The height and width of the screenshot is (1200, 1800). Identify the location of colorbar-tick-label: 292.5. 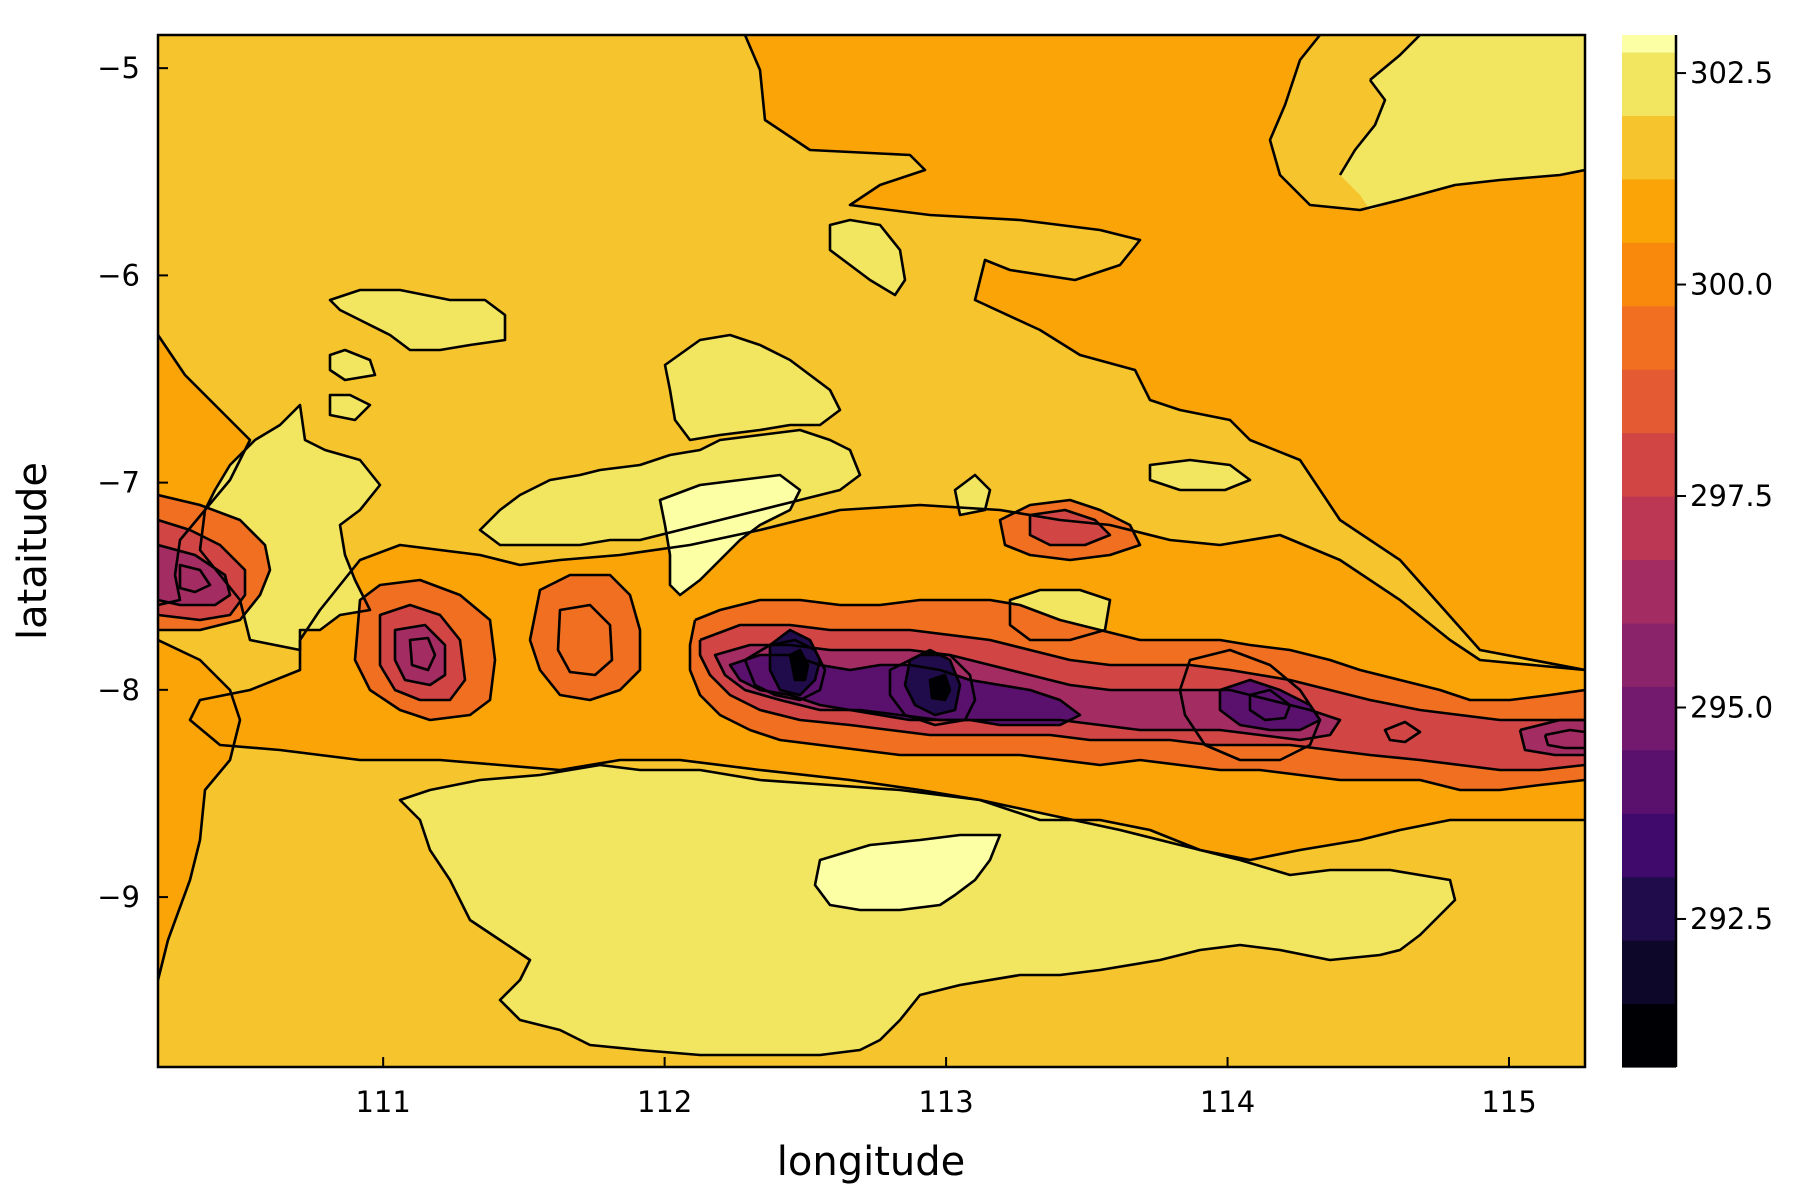
(1731, 919).